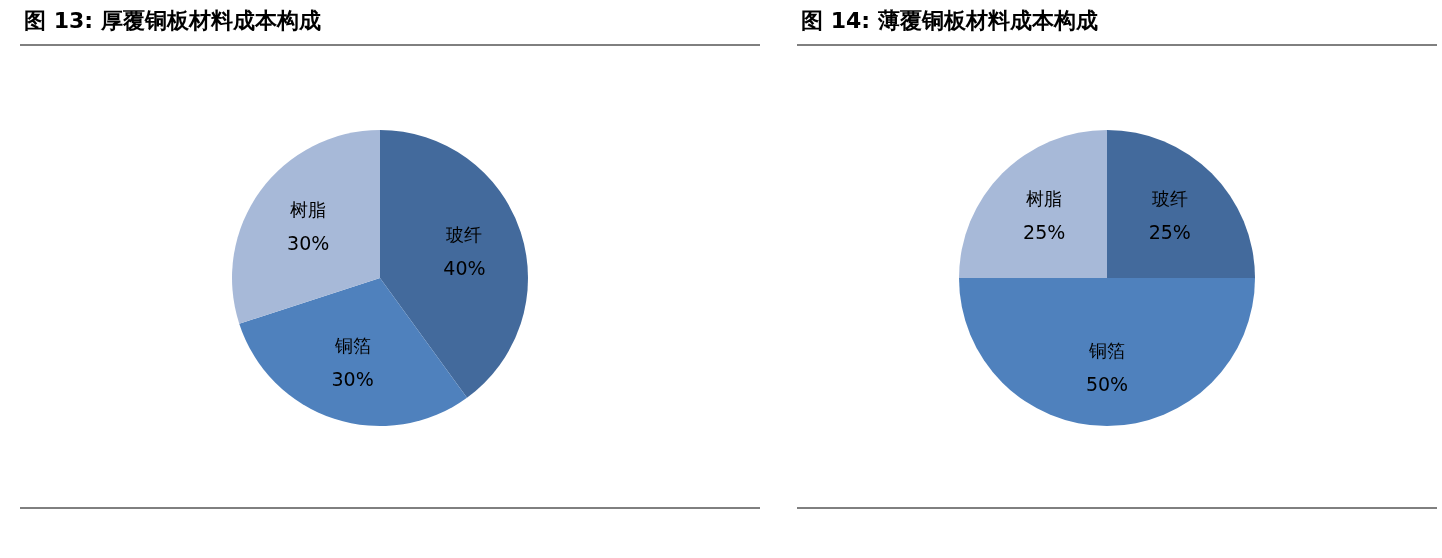  What do you see at coordinates (1107, 383) in the screenshot?
I see `data-label: 50%` at bounding box center [1107, 383].